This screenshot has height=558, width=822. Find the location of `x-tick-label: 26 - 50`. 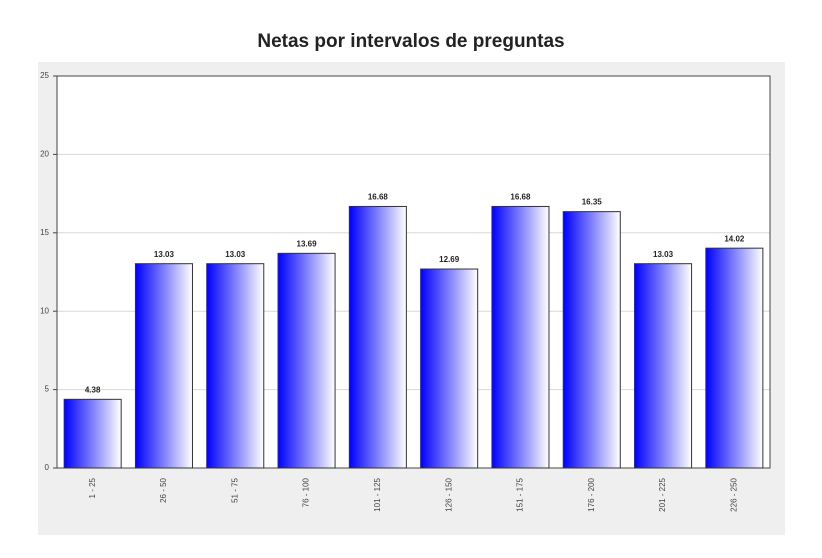

x-tick-label: 26 - 50 is located at coordinates (163, 489).